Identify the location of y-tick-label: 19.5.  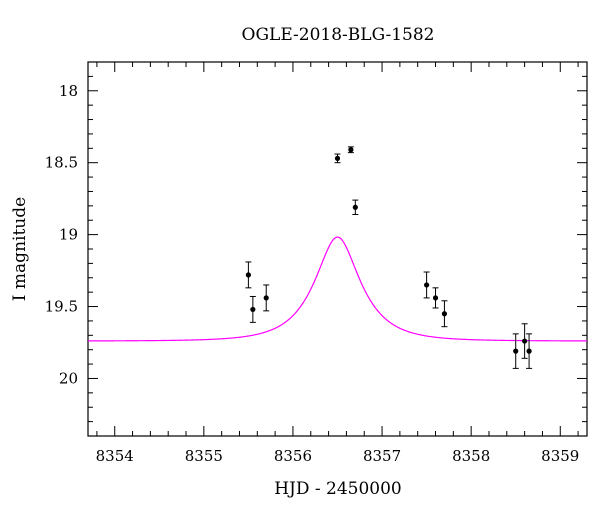
(61, 307).